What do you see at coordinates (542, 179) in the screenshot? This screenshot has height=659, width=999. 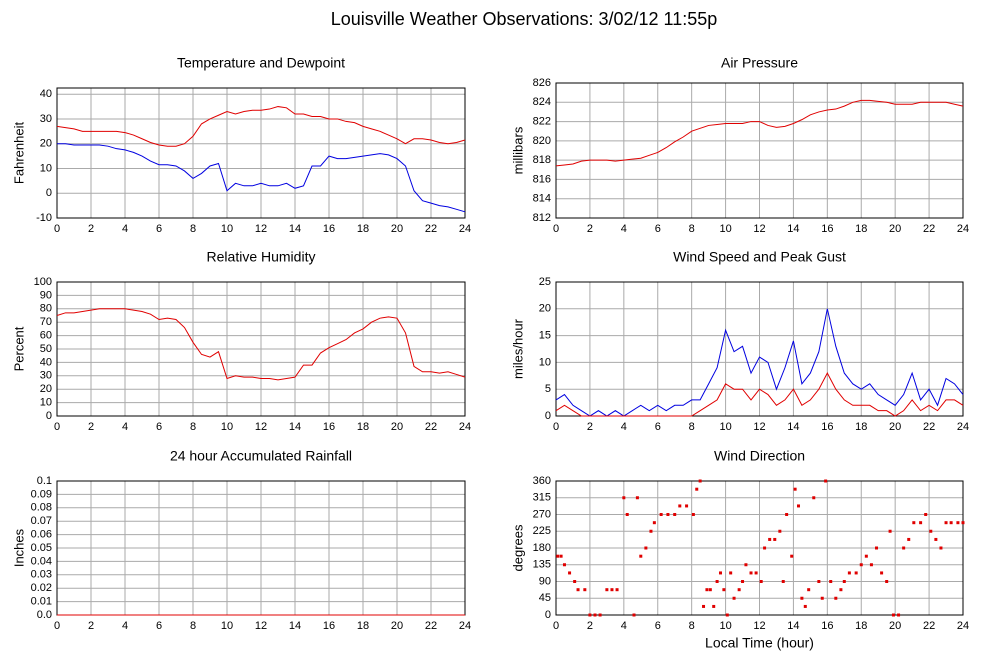 I see `y-tick-label: 816` at bounding box center [542, 179].